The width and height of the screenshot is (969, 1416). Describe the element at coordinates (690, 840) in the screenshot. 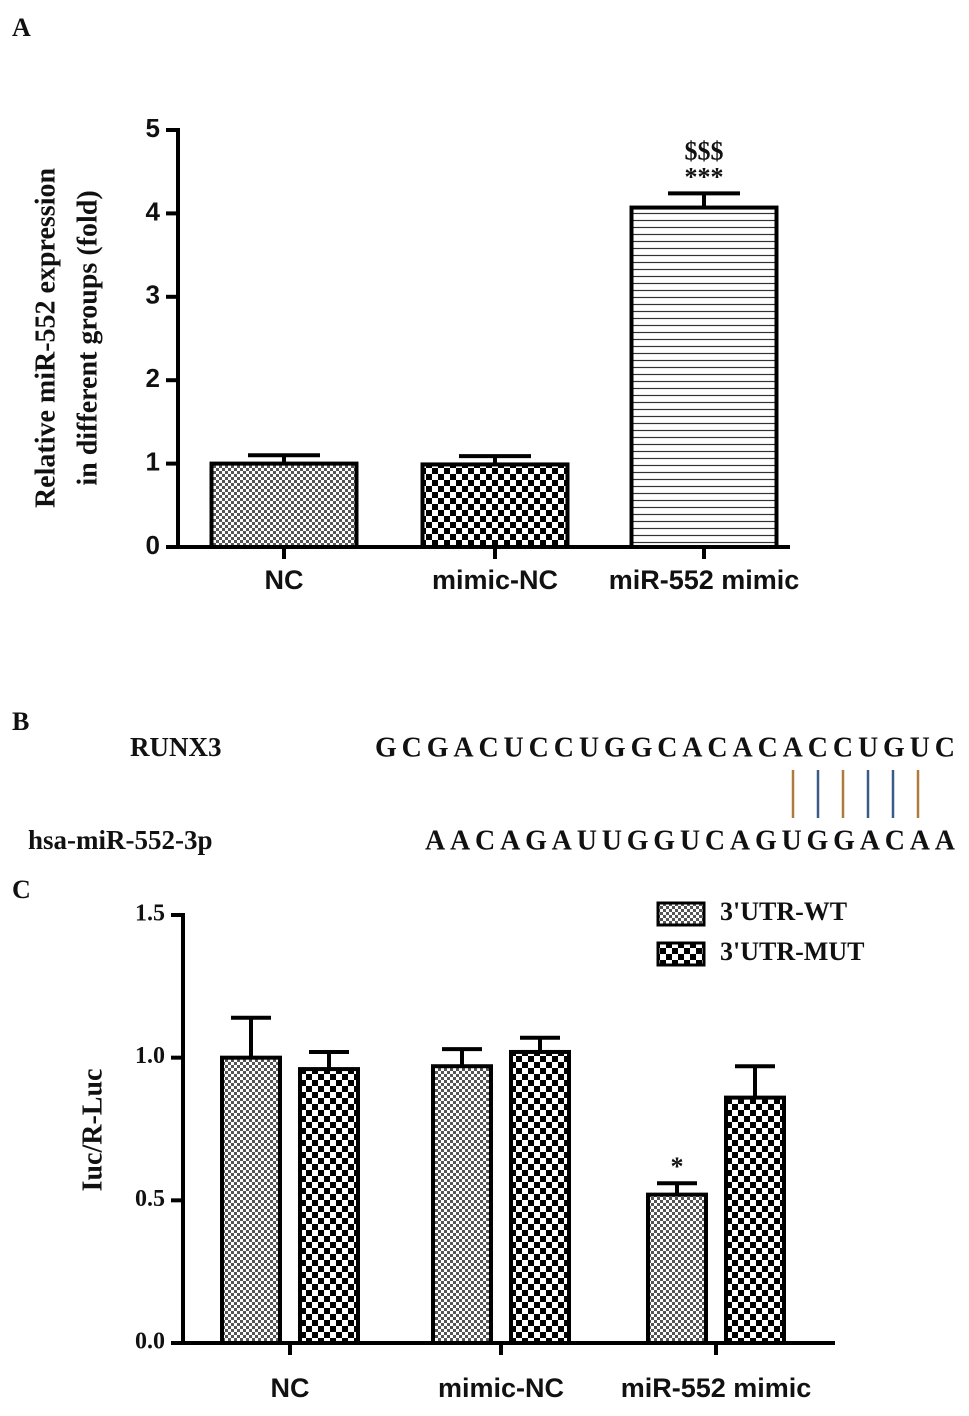

I see `sequence: AACAGAUUGGUCAGUGGACAA` at that location.